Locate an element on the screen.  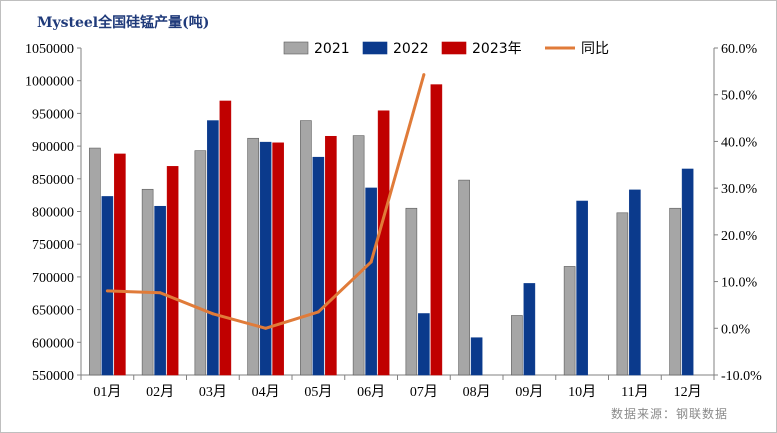
category-label: 10月 is located at coordinates (582, 392).